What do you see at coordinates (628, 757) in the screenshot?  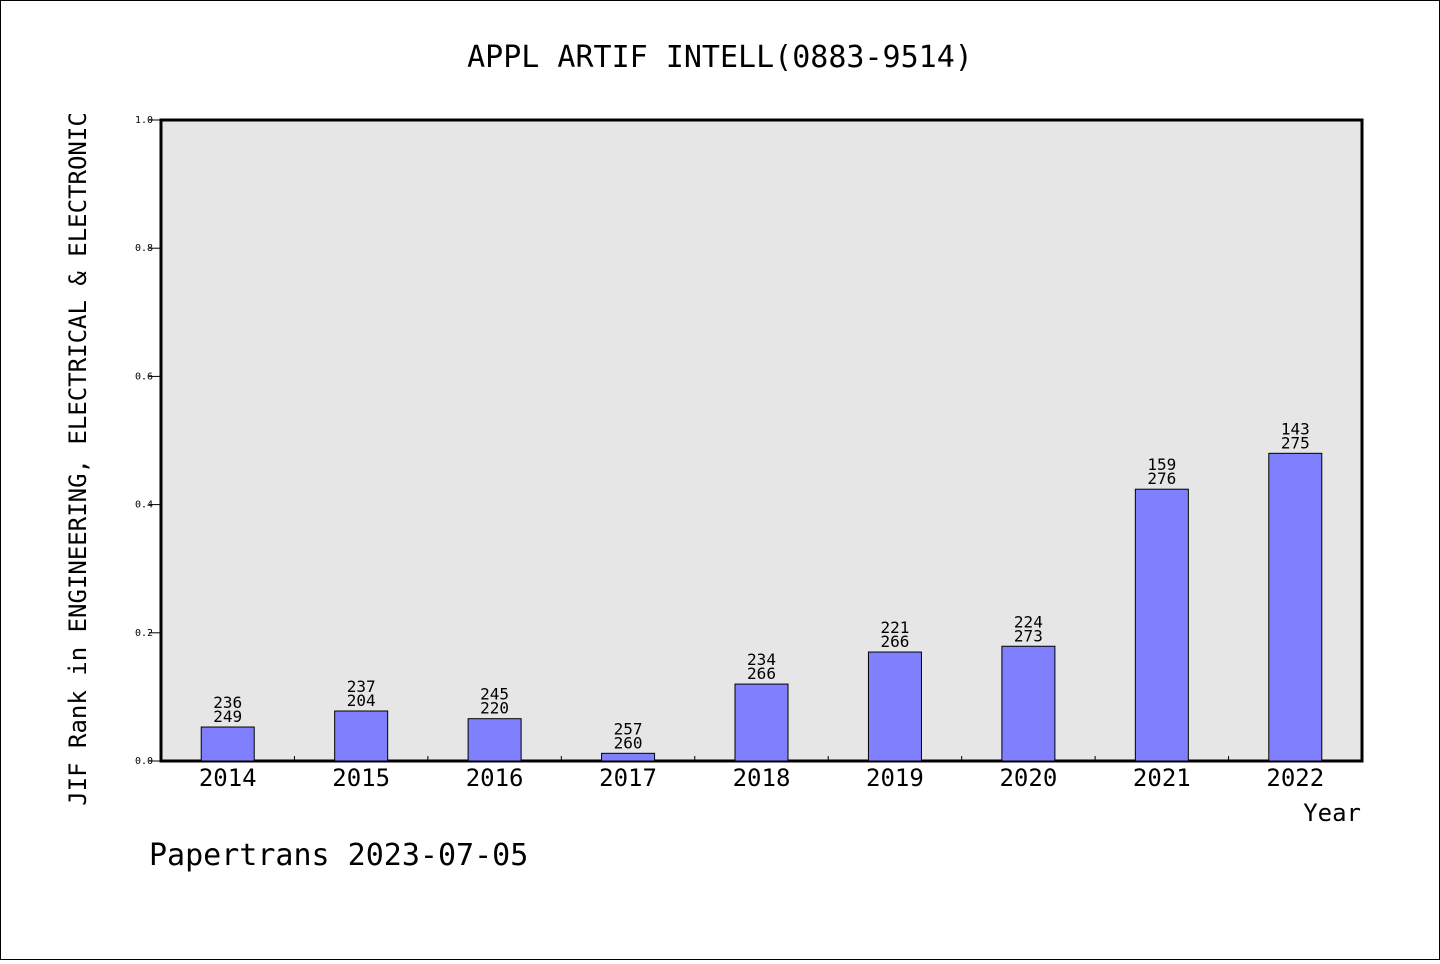 I see `bar-2017` at bounding box center [628, 757].